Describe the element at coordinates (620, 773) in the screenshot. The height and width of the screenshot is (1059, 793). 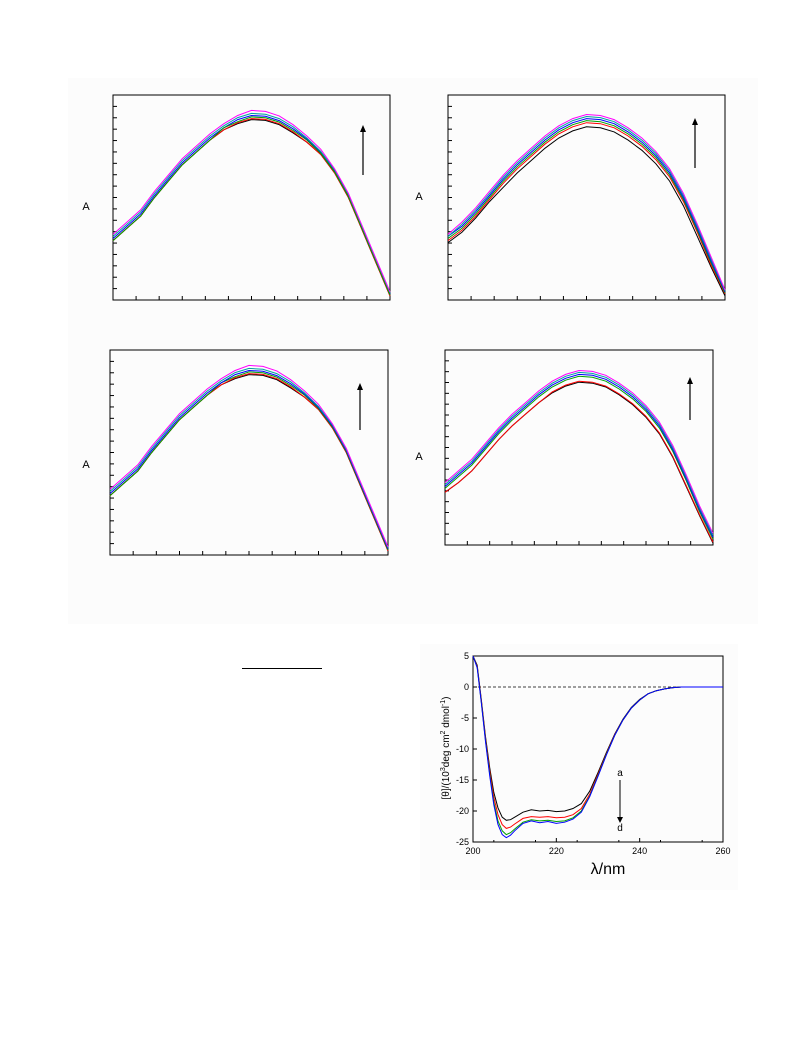
I see `arrow-start-label: a` at that location.